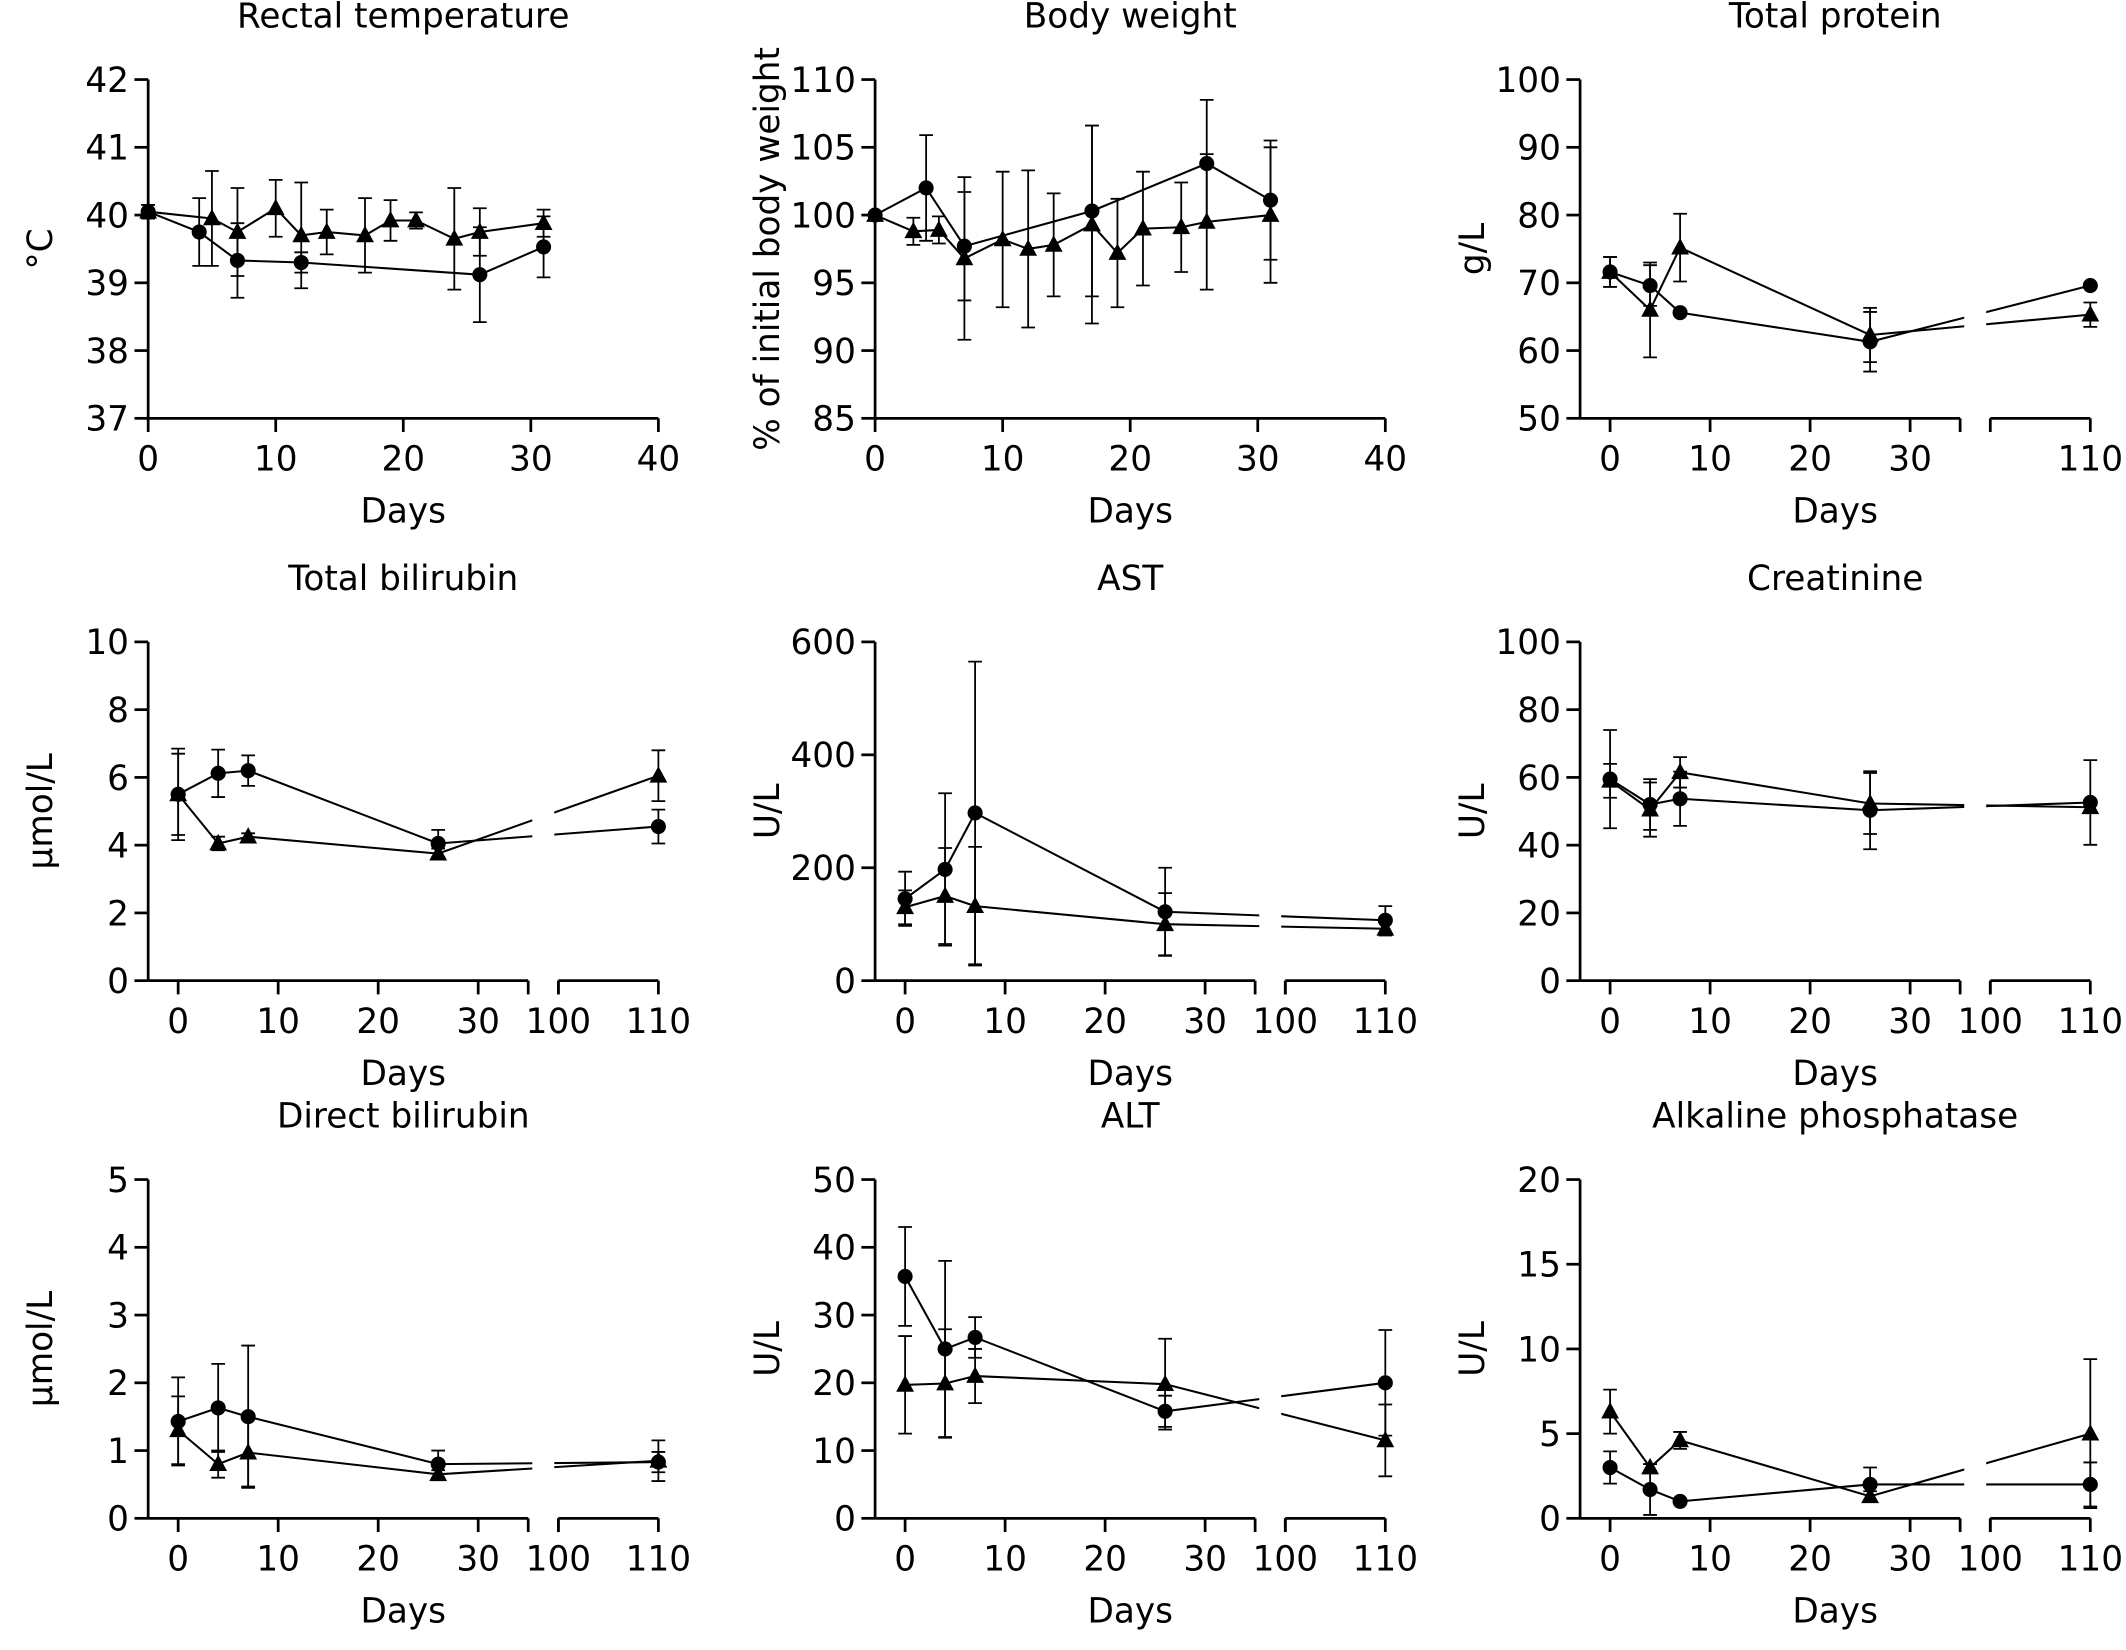  I want to click on chart-title: Direct bilirubin, so click(403, 1116).